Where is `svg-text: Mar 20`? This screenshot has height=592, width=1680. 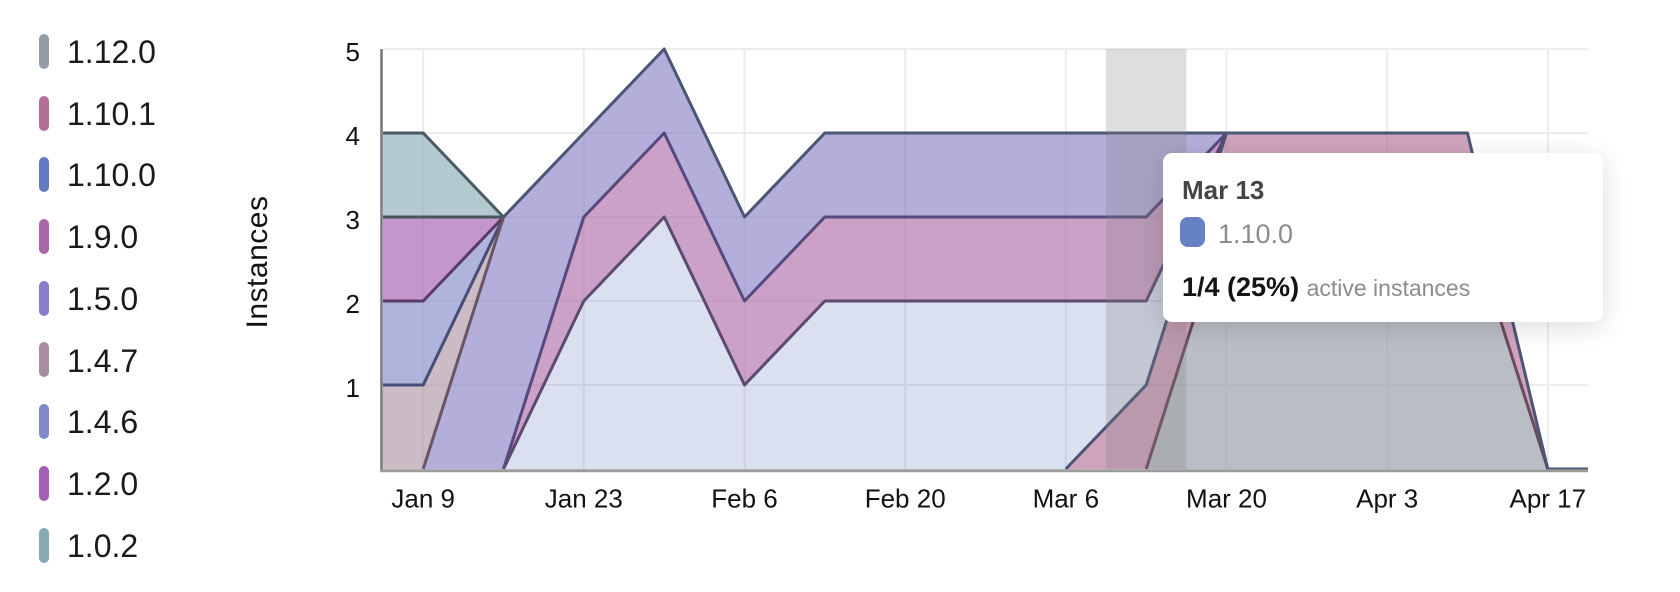
svg-text: Mar 20 is located at coordinates (1226, 499).